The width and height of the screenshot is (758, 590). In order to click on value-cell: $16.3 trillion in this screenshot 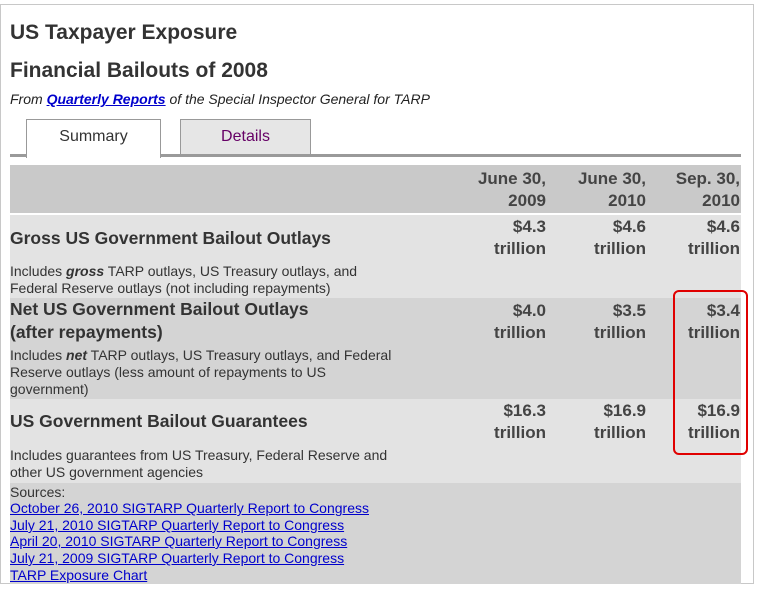, I will do `click(493, 422)`.